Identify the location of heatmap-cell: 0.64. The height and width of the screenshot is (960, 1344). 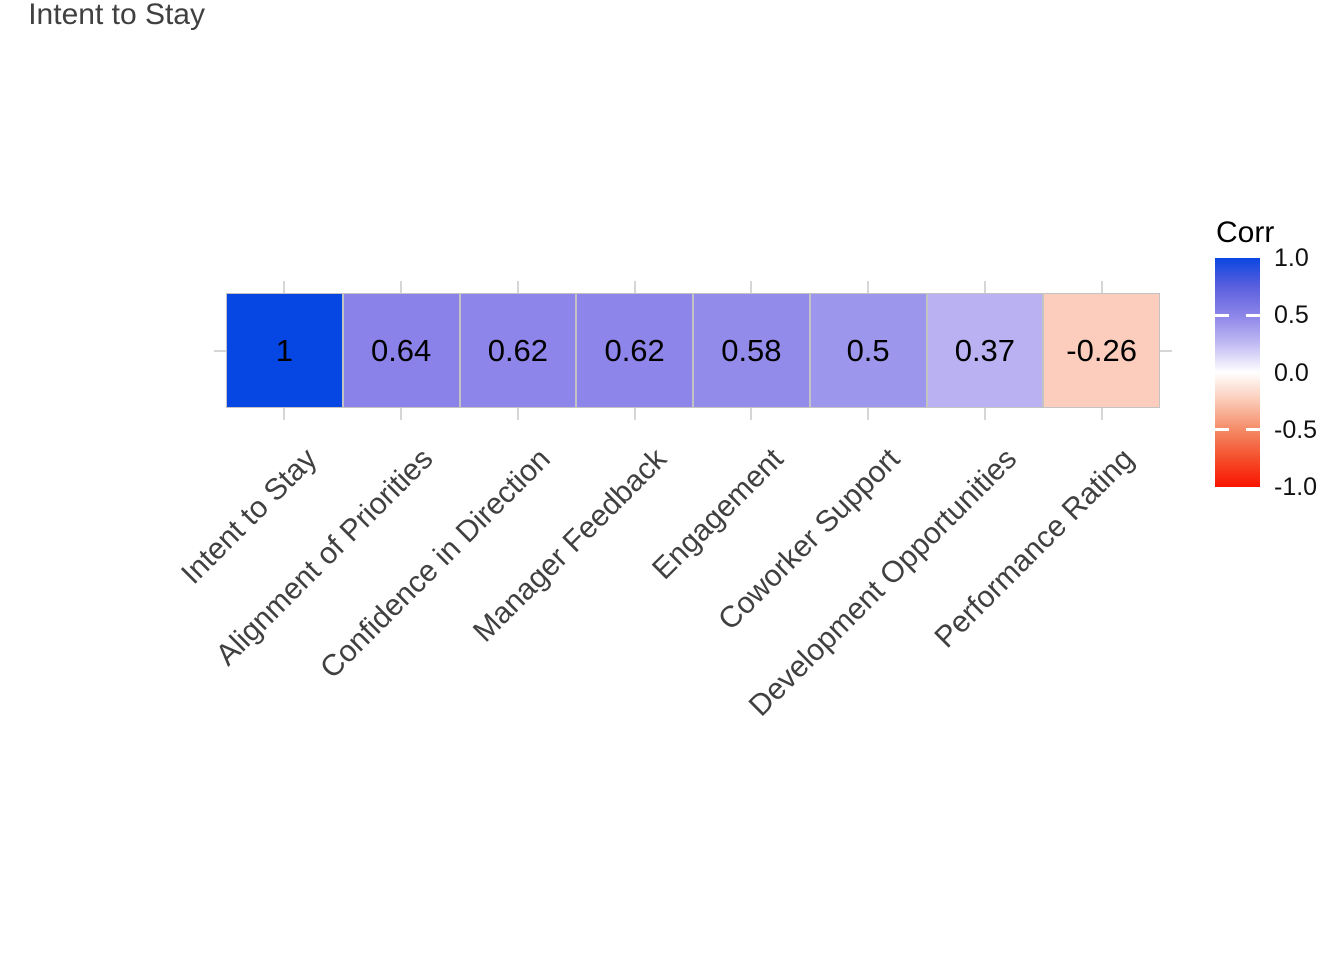
(401, 350).